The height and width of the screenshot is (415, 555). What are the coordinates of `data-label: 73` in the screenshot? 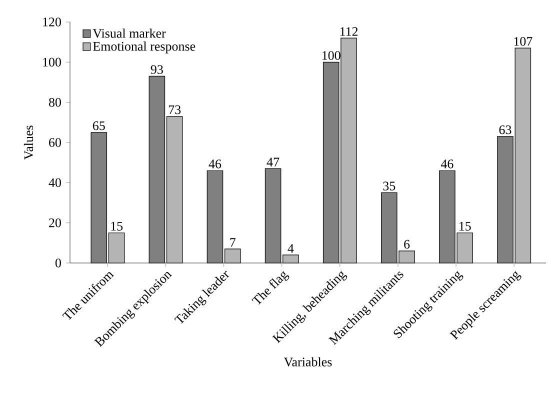 It's located at (174, 109).